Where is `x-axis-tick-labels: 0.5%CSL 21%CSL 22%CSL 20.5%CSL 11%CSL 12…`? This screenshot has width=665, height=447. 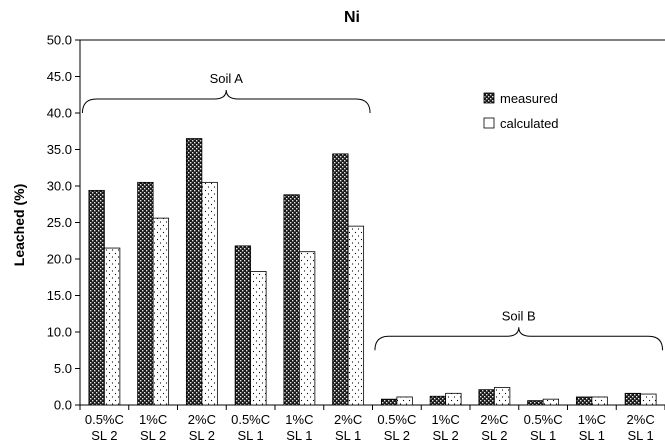
x-axis-tick-labels: 0.5%CSL 21%CSL 22%CSL 20.5%CSL 11%CSL 12… is located at coordinates (370, 427).